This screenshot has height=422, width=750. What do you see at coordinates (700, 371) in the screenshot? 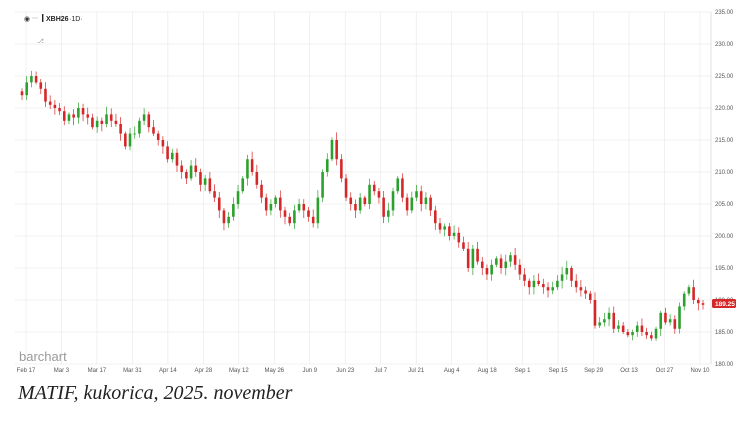
I see `x-tick-label: Nov 10` at bounding box center [700, 371].